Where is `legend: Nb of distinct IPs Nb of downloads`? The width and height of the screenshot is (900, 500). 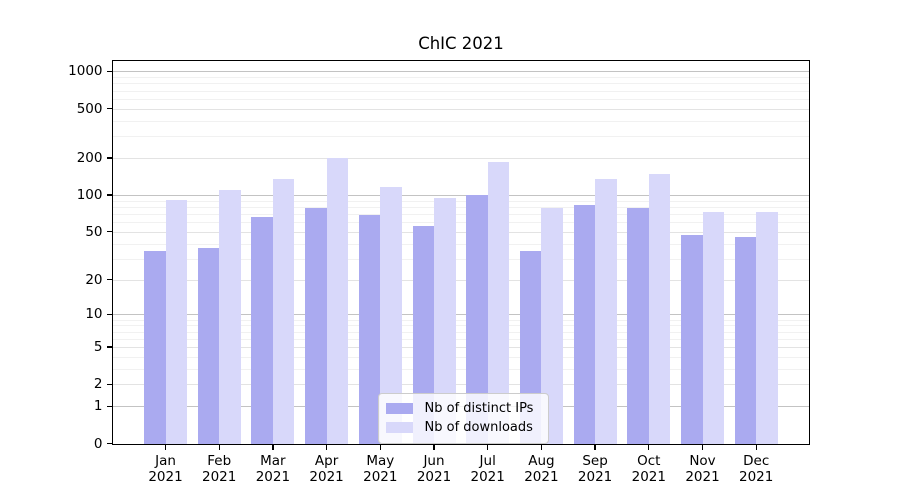 legend: Nb of distinct IPs Nb of downloads is located at coordinates (463, 418).